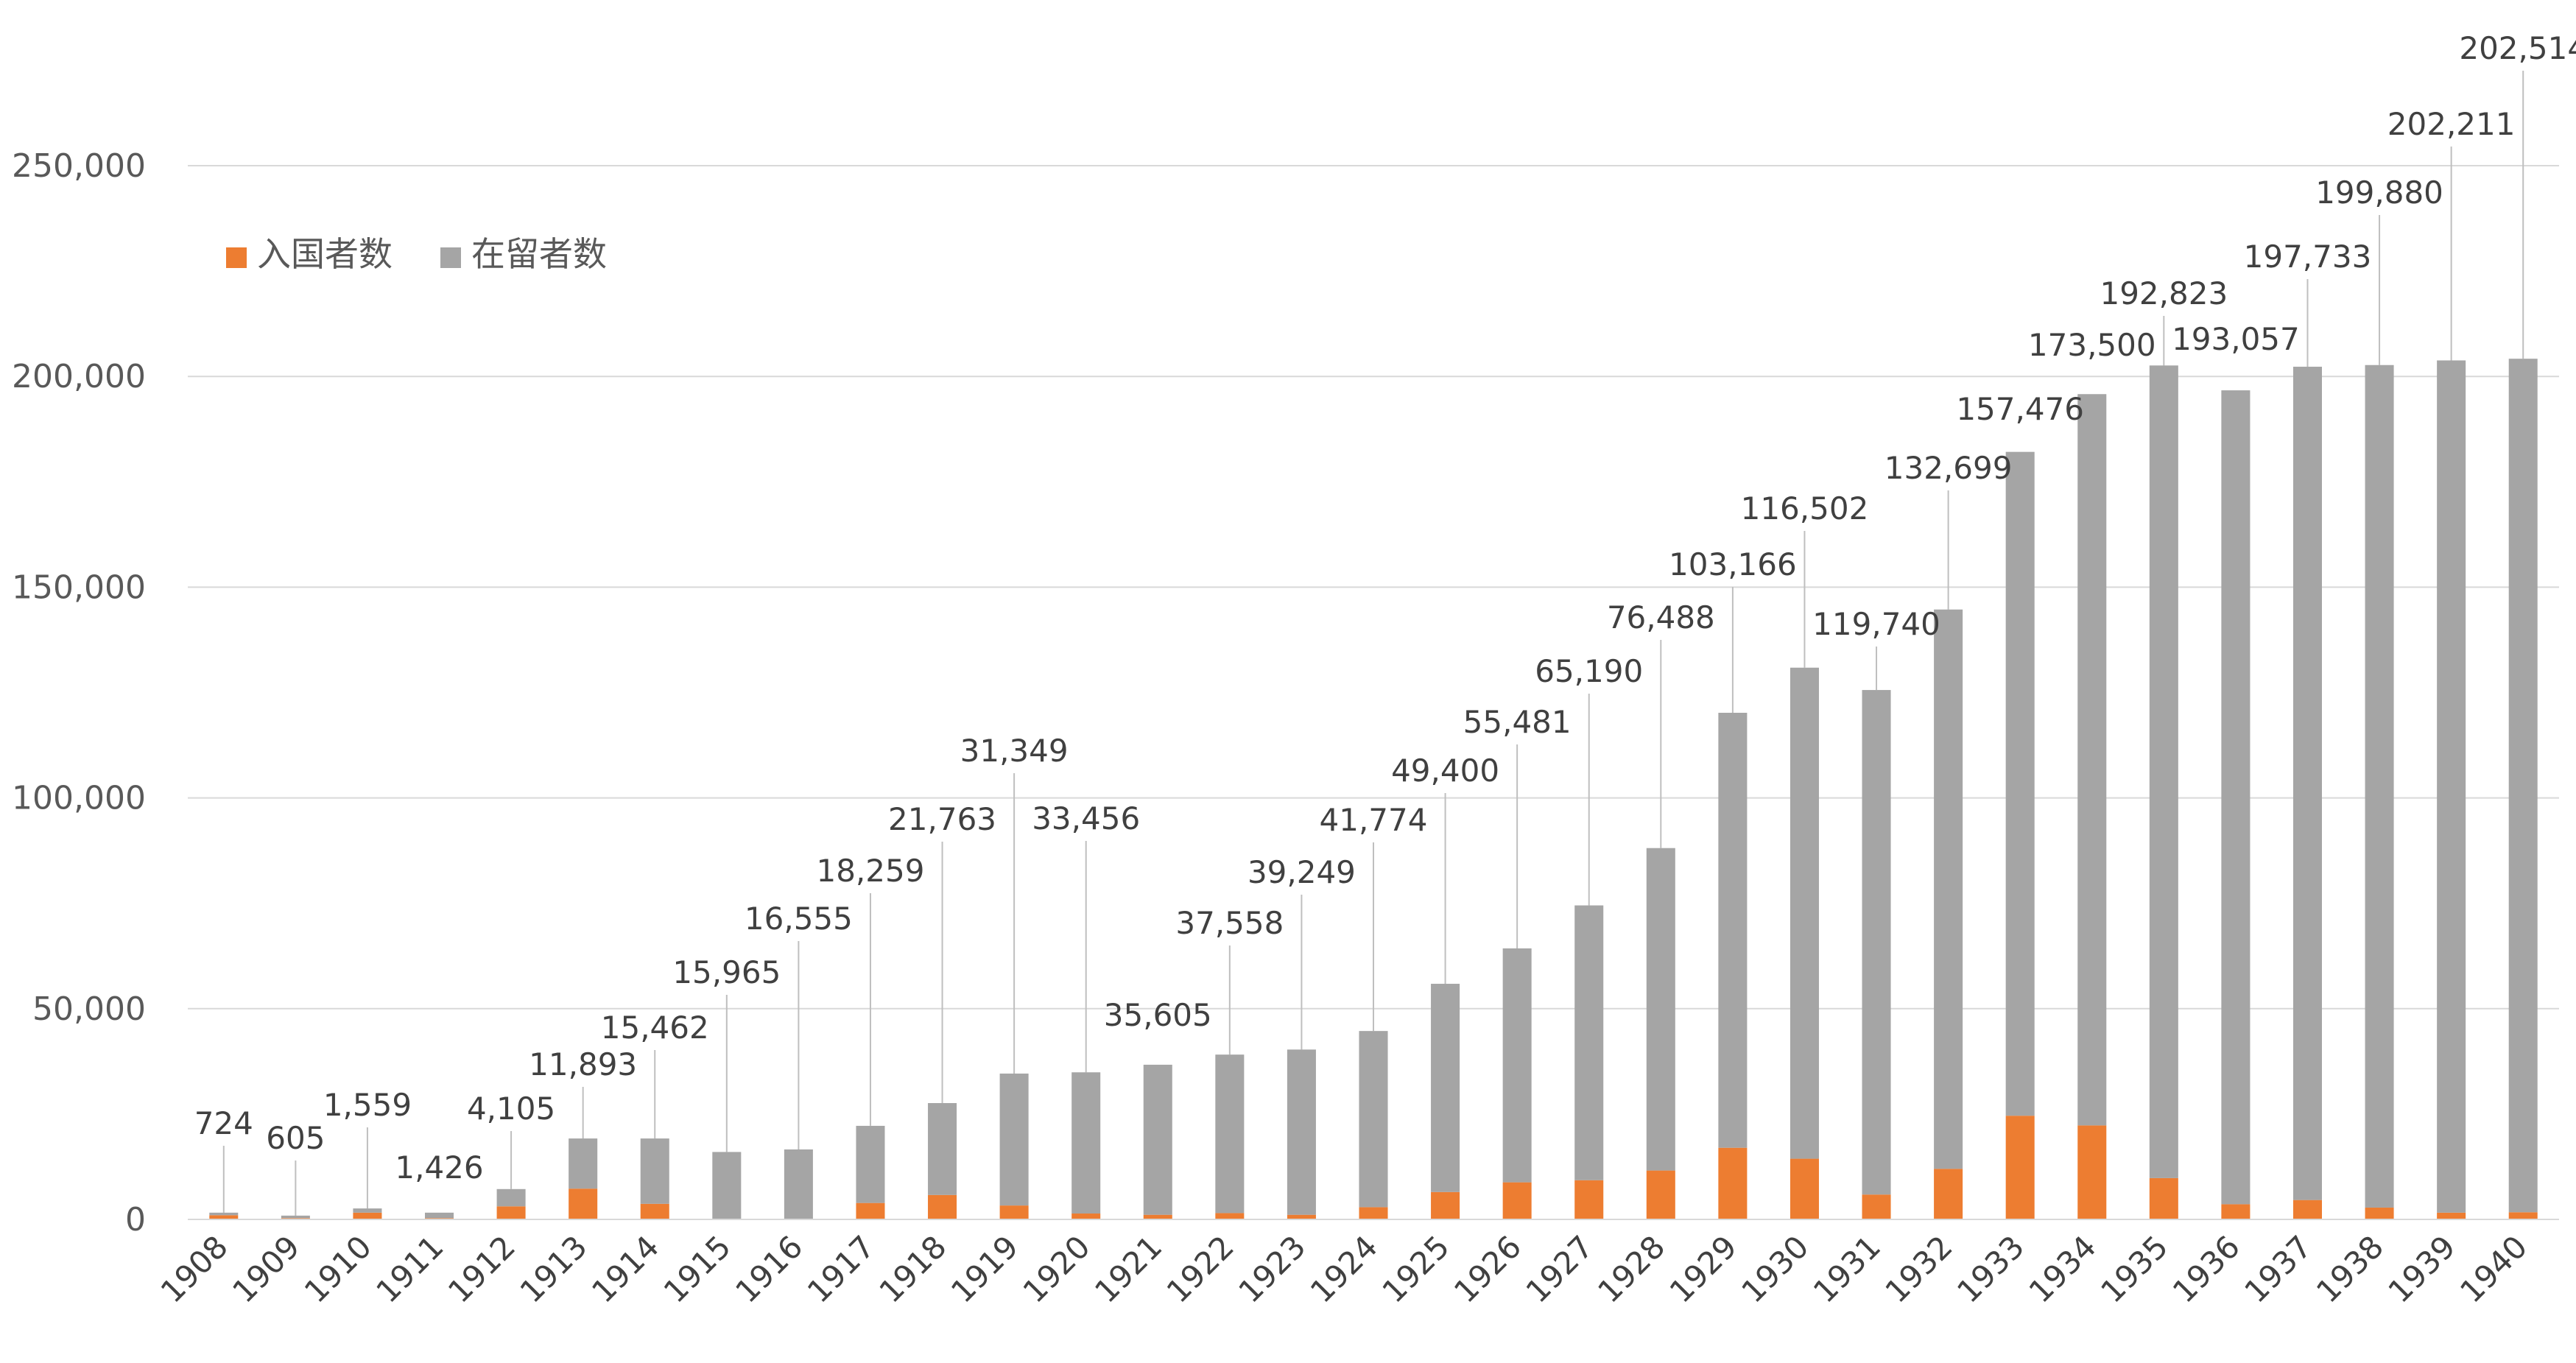 Image resolution: width=2576 pixels, height=1363 pixels. What do you see at coordinates (1374, 820) in the screenshot?
I see `data-label: 41,774` at bounding box center [1374, 820].